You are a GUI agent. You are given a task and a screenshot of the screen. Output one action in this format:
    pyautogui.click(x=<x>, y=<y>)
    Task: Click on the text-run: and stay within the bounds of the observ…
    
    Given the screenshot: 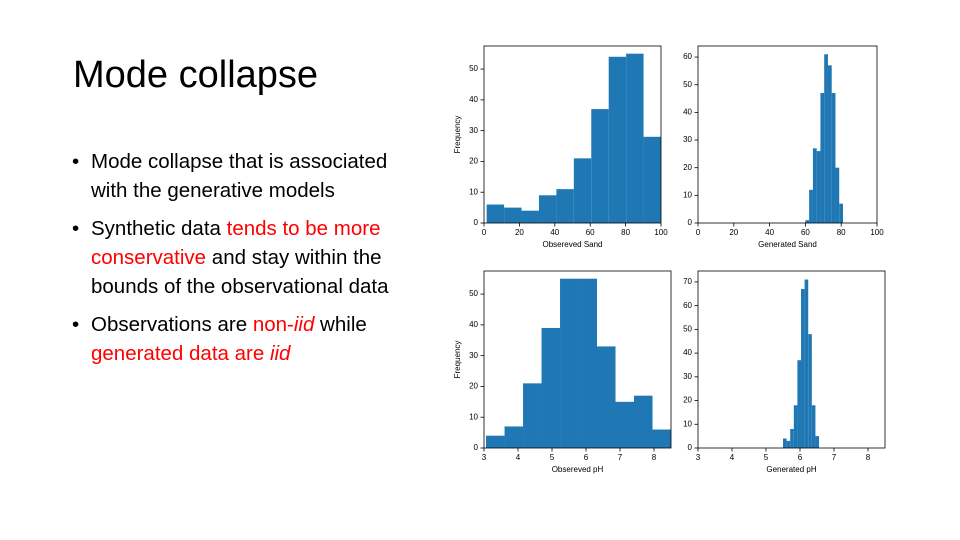 What is the action you would take?
    pyautogui.click(x=240, y=272)
    